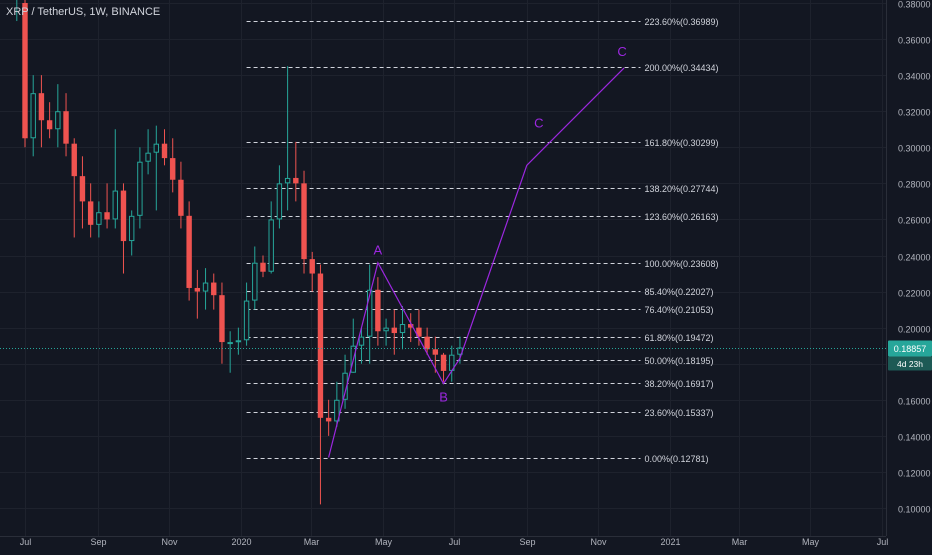 This screenshot has width=932, height=555. Describe the element at coordinates (678, 384) in the screenshot. I see `fib-level-label: 38.20%(0.16917)` at that location.